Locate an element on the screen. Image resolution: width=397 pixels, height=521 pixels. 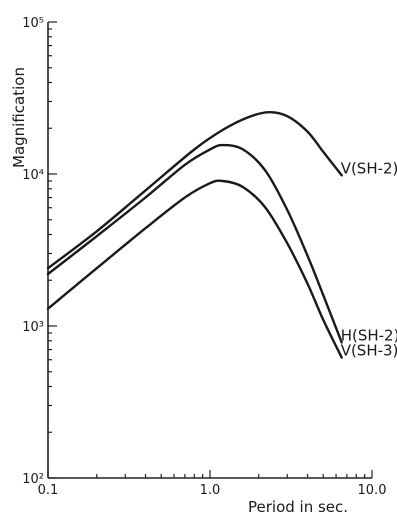
series-label-1: H(SH-2) is located at coordinates (369, 335).